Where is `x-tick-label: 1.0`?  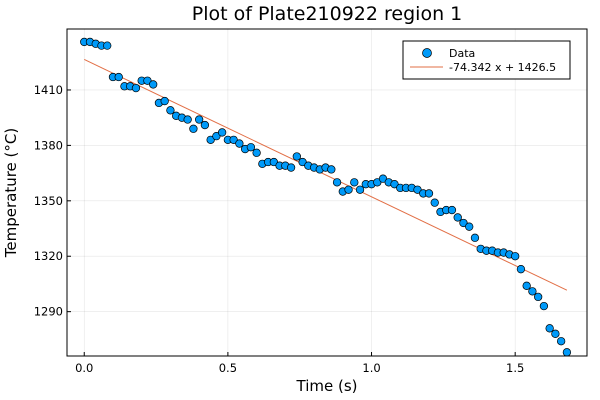
x-tick-label: 1.0 is located at coordinates (371, 368).